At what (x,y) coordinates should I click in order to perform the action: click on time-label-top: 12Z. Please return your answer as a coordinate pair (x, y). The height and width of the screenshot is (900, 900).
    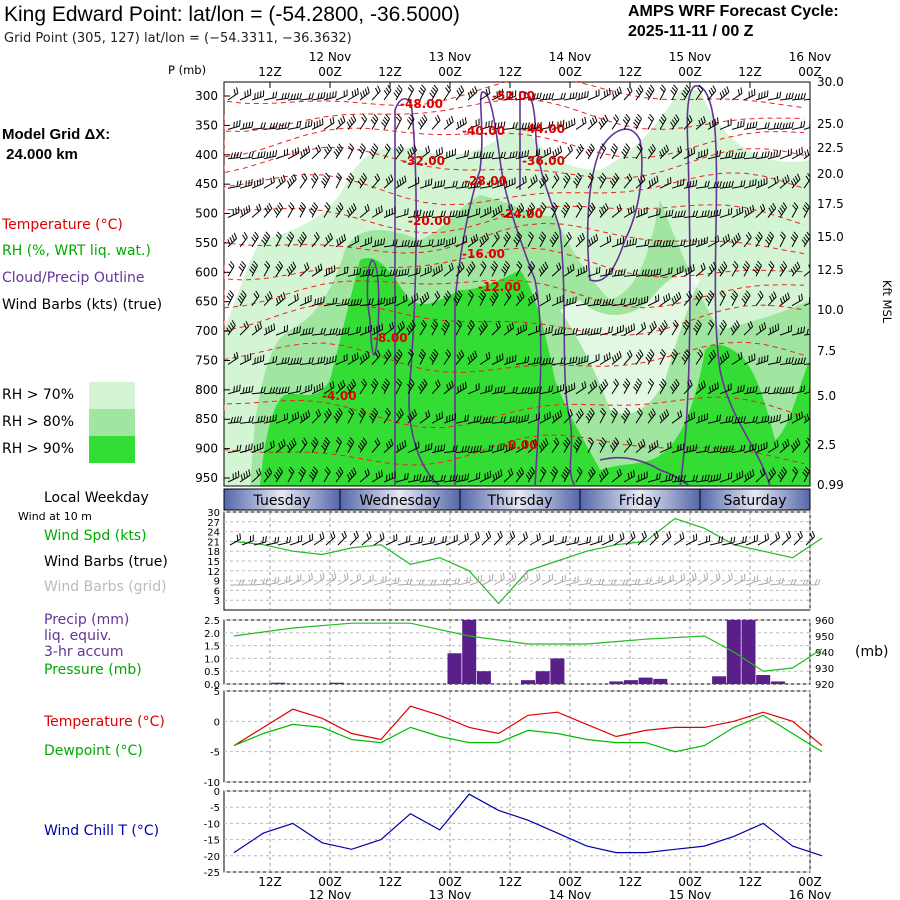
    Looking at the image, I should click on (270, 72).